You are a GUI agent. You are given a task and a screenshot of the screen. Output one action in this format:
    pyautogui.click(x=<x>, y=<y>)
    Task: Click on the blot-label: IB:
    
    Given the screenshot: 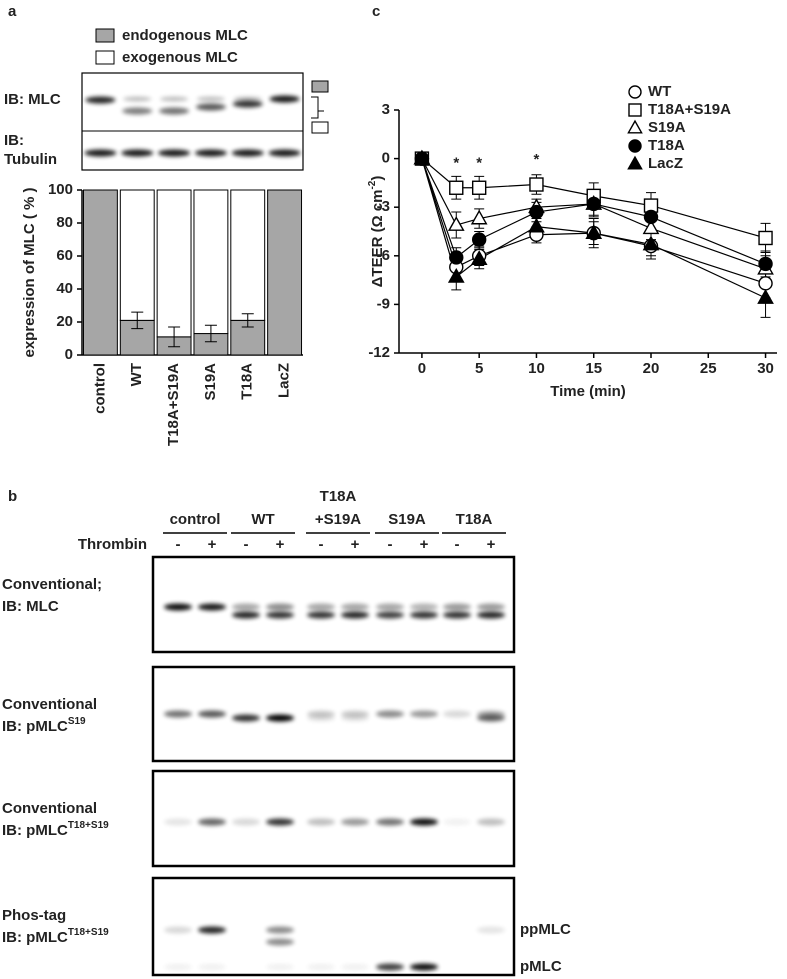 What is the action you would take?
    pyautogui.click(x=14, y=140)
    